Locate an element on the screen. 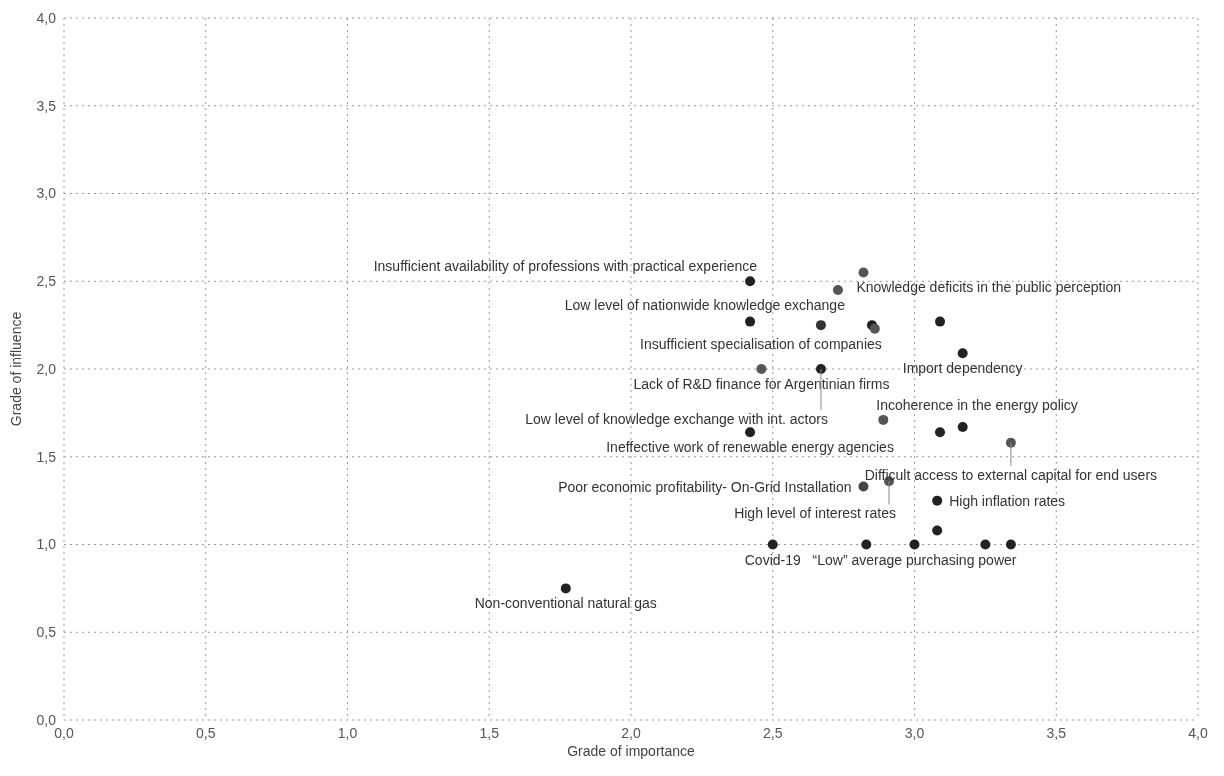  x-tick-label: 0,0 is located at coordinates (64, 732).